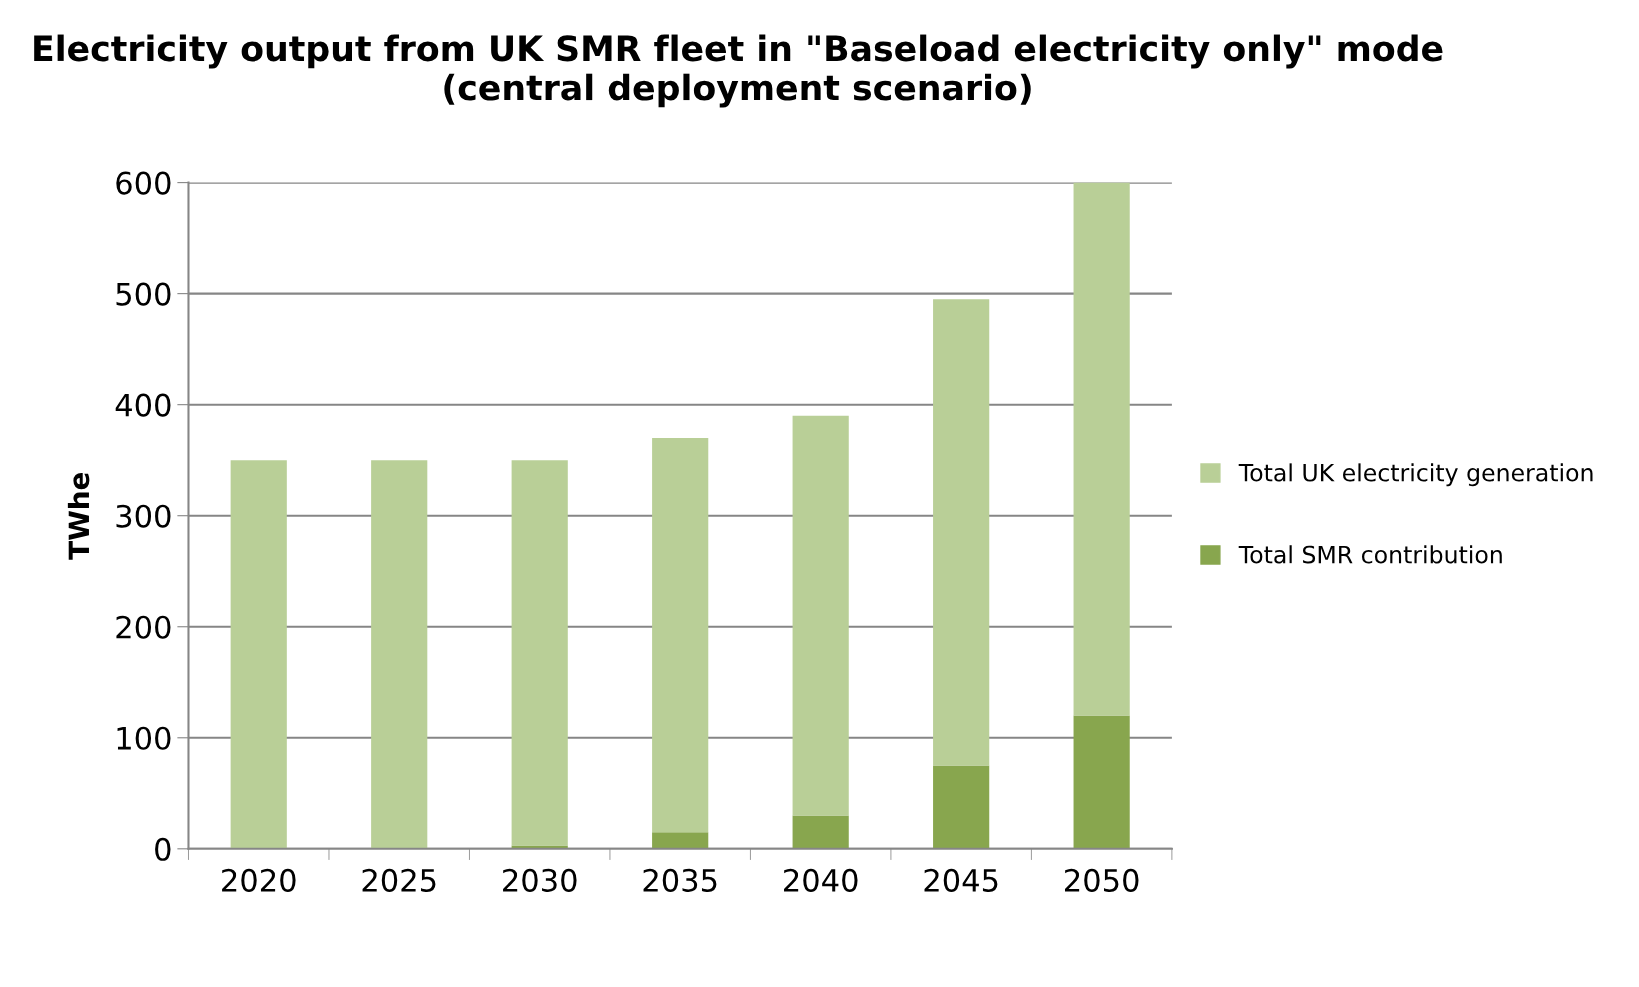  What do you see at coordinates (821, 880) in the screenshot?
I see `x-tick-label: 2040` at bounding box center [821, 880].